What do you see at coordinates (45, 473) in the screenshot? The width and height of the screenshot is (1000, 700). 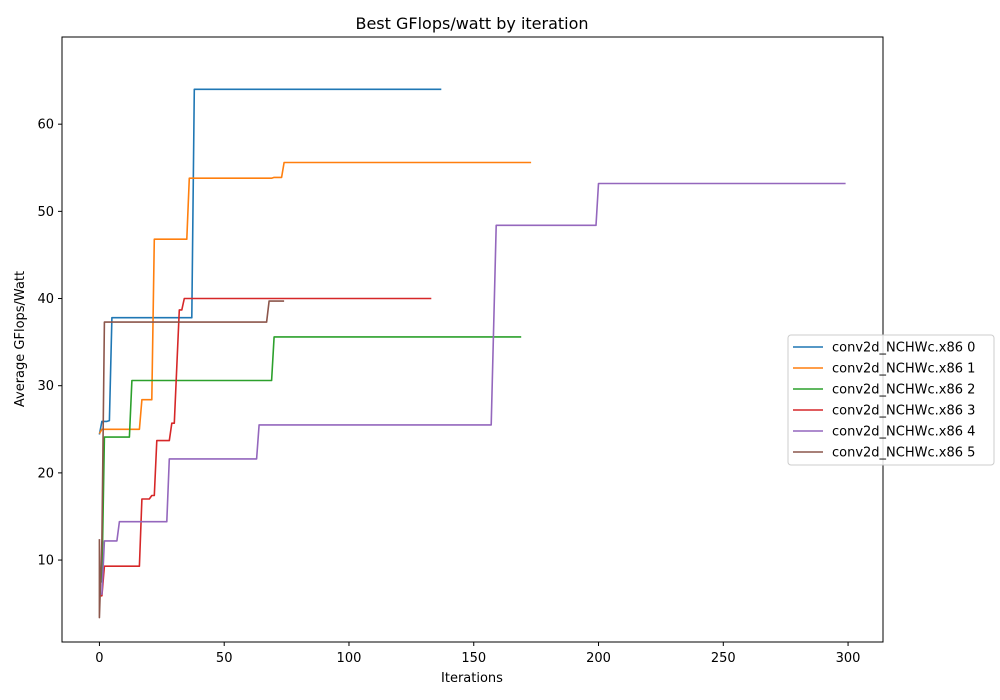 I see `y-tick-label: 20` at bounding box center [45, 473].